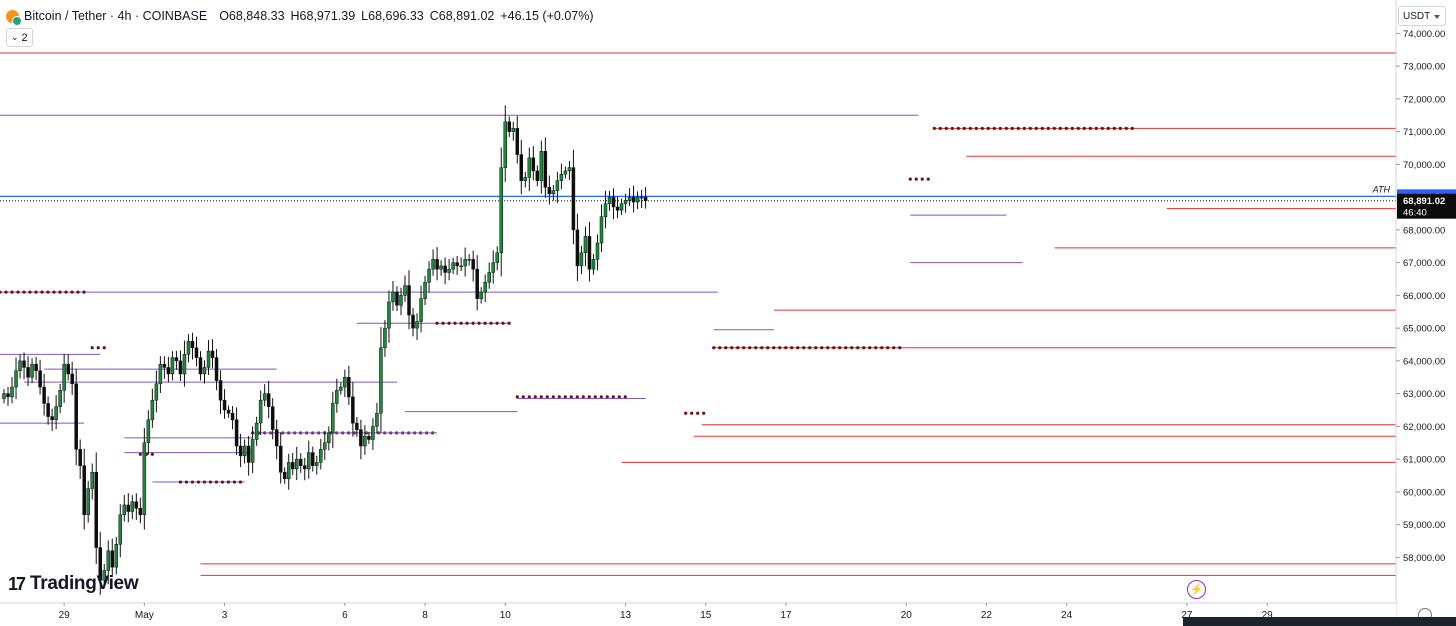  What do you see at coordinates (19, 37) in the screenshot?
I see `indicators-toggle: ⌄ 2` at bounding box center [19, 37].